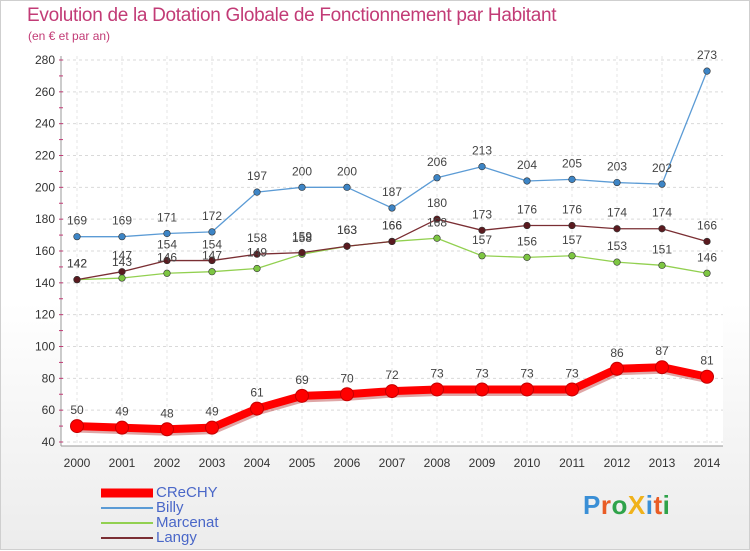  Describe the element at coordinates (347, 463) in the screenshot. I see `x-tick-label: 2006` at that location.